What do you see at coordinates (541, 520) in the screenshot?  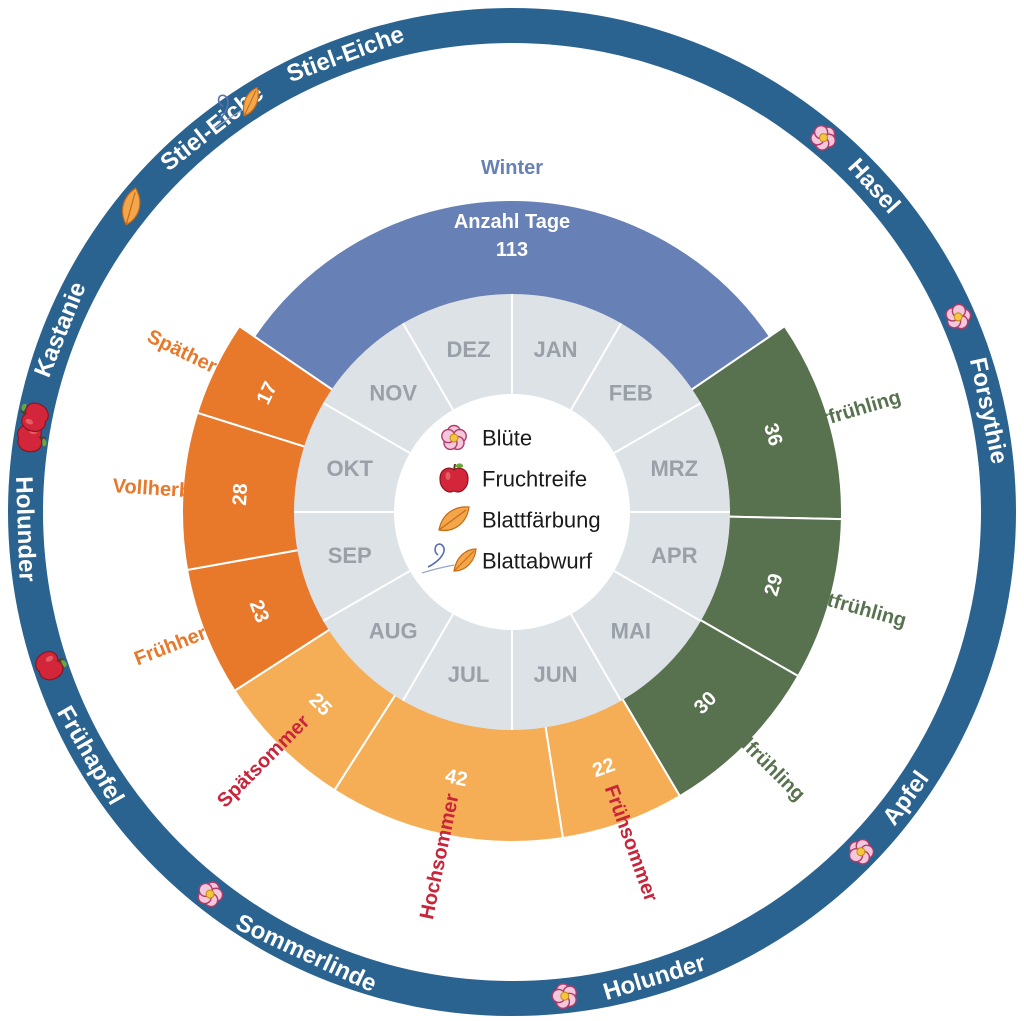 I see `legend-label-blattfaerbung: Blattfärbung` at bounding box center [541, 520].